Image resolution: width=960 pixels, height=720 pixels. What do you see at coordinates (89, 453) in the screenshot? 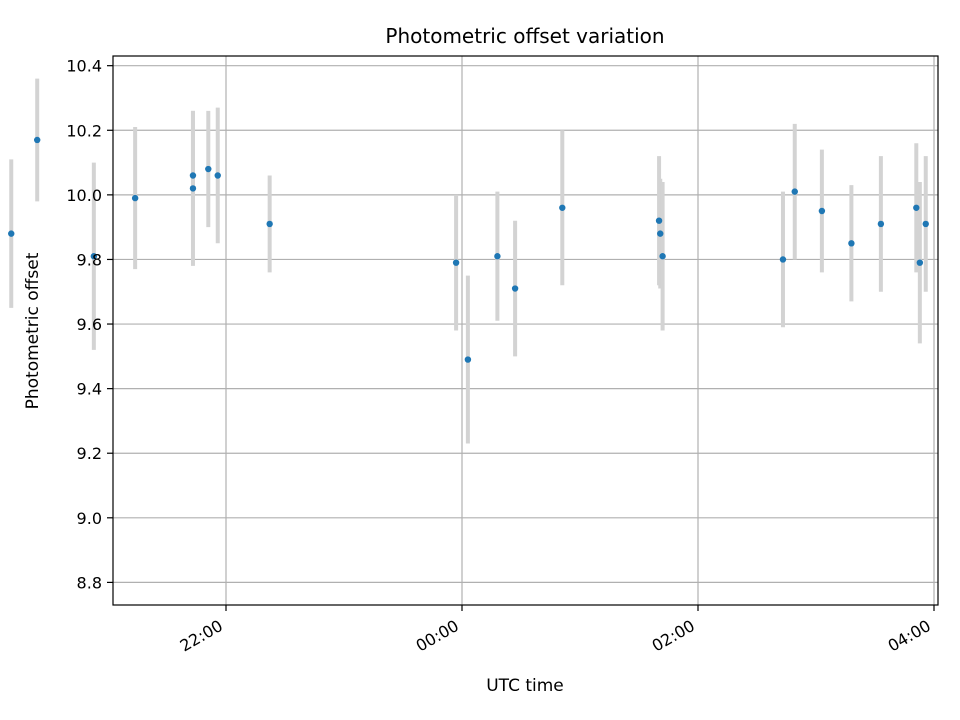
I see `y-tick-label: 9.2` at bounding box center [89, 453].